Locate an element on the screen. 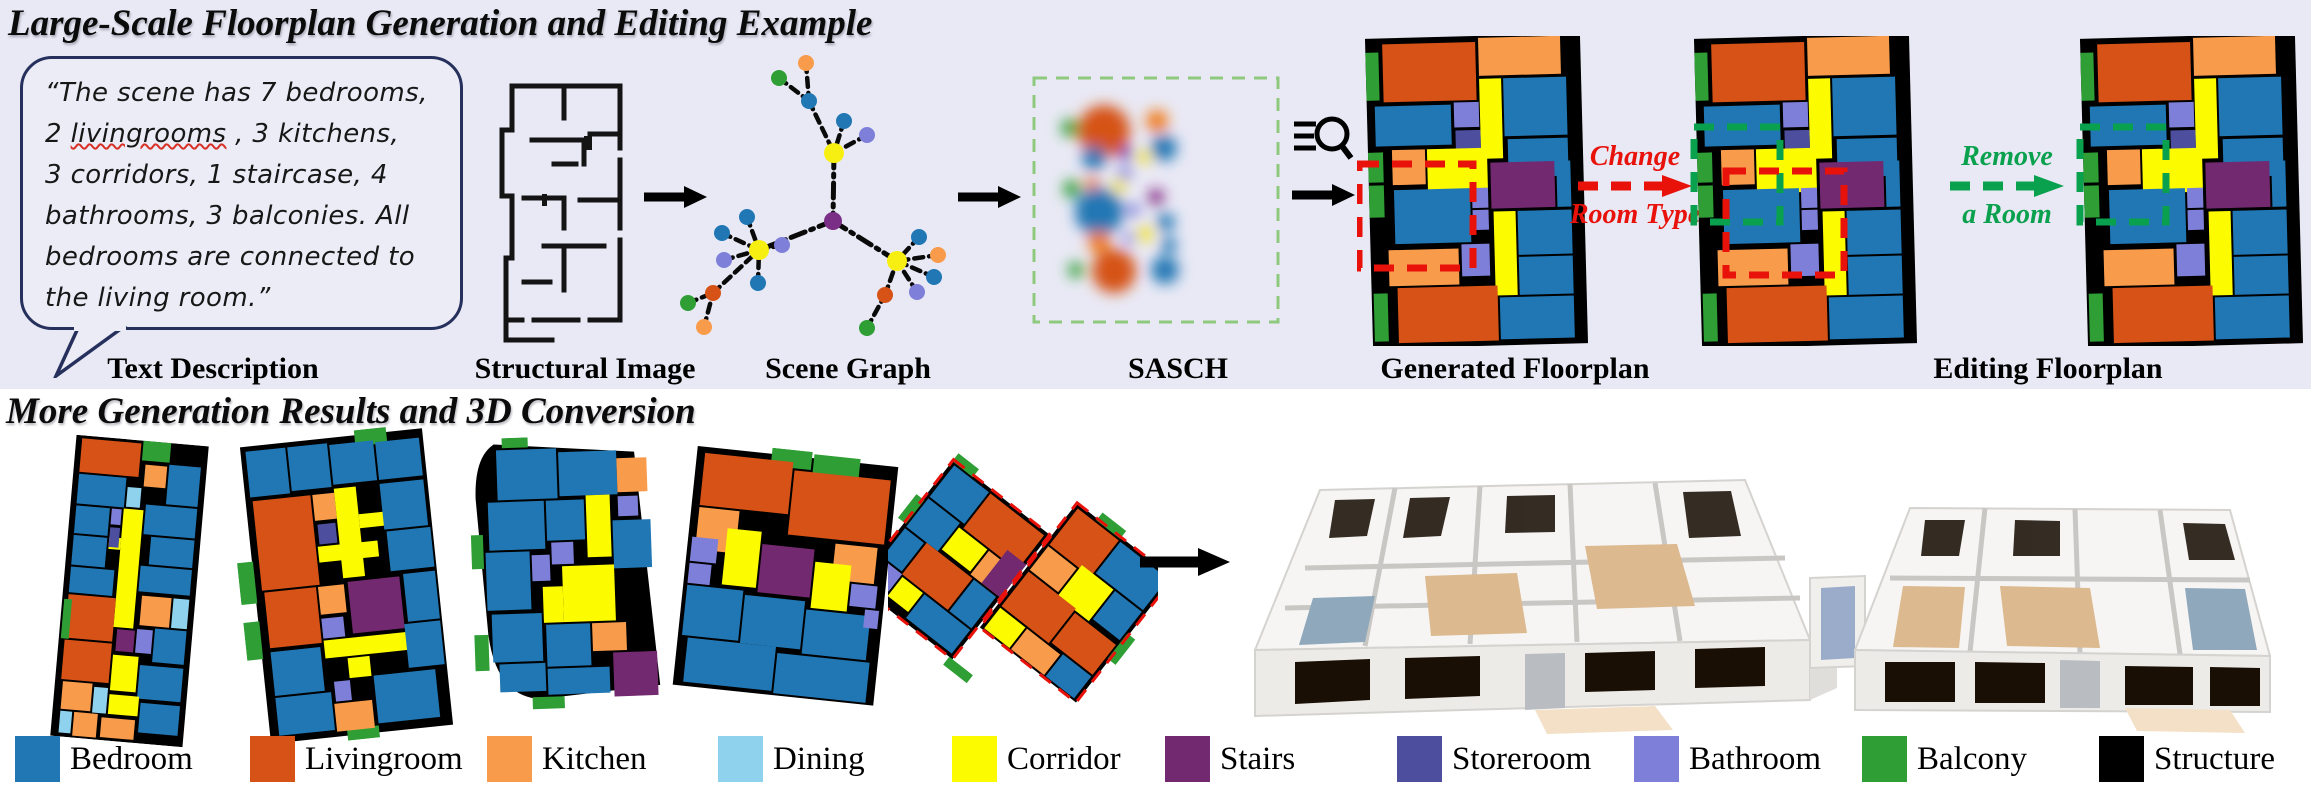 The width and height of the screenshot is (2311, 786). legend-item: Balcony is located at coordinates (1944, 759).